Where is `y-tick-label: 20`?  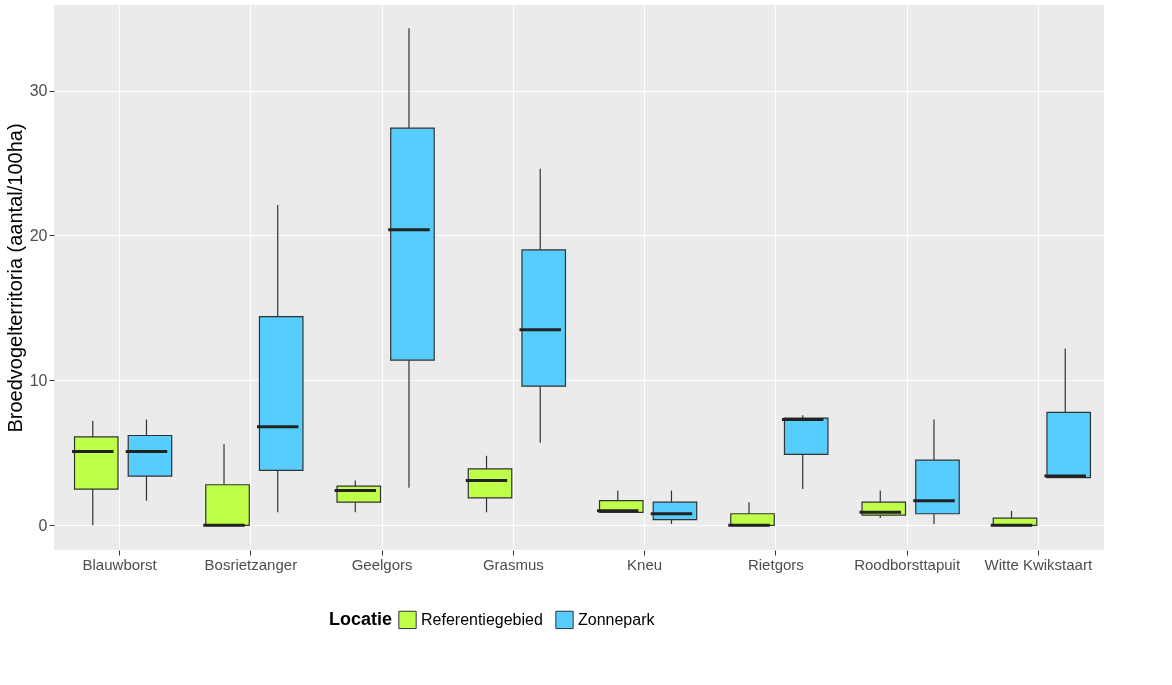
y-tick-label: 20 is located at coordinates (38, 235).